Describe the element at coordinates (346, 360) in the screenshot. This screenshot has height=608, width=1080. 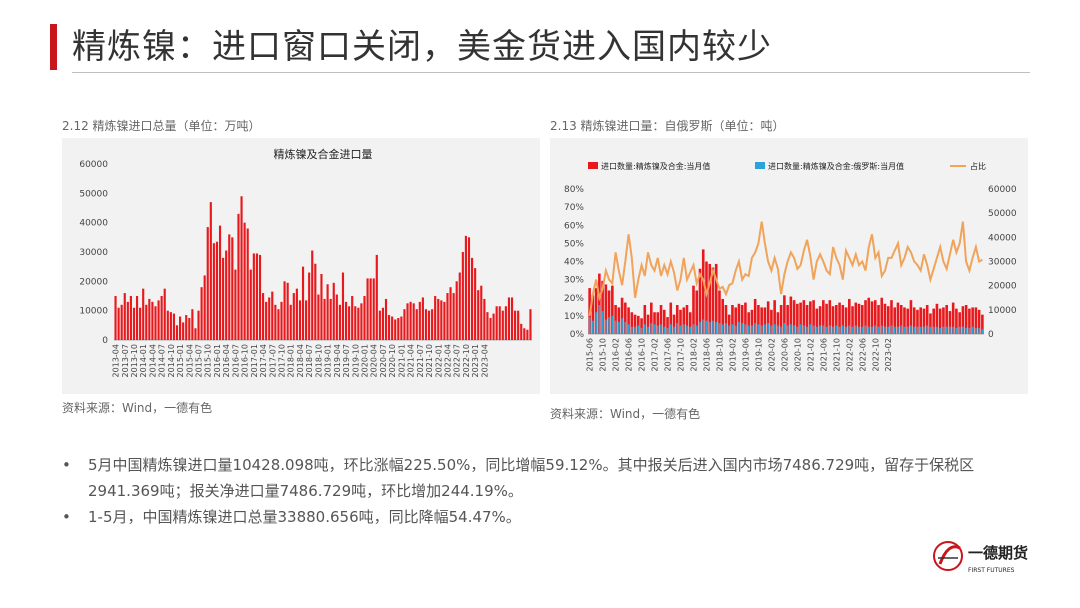
I see `x-tick-label: 2019-07` at that location.